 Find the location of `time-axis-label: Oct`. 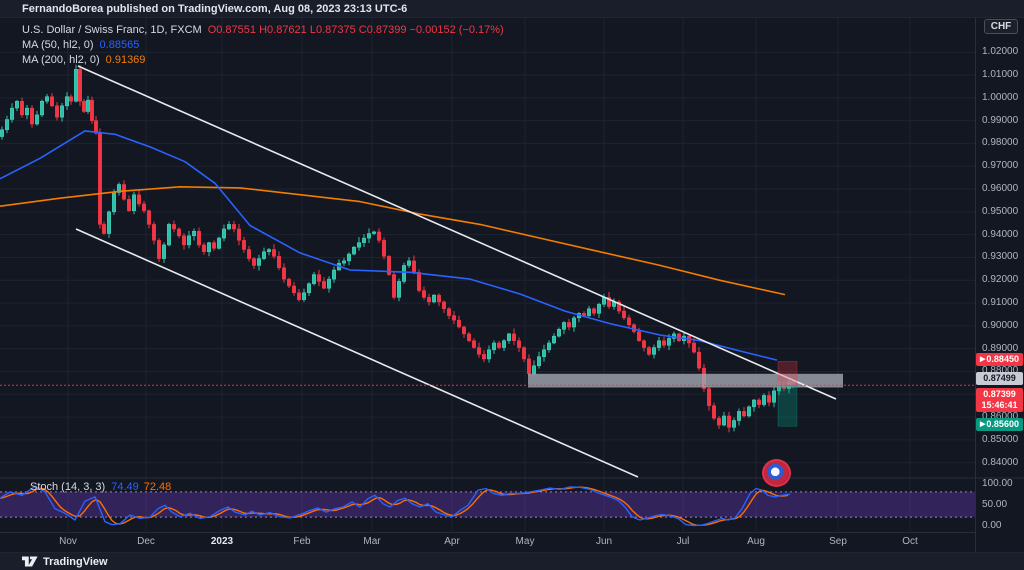

time-axis-label: Oct is located at coordinates (910, 541).